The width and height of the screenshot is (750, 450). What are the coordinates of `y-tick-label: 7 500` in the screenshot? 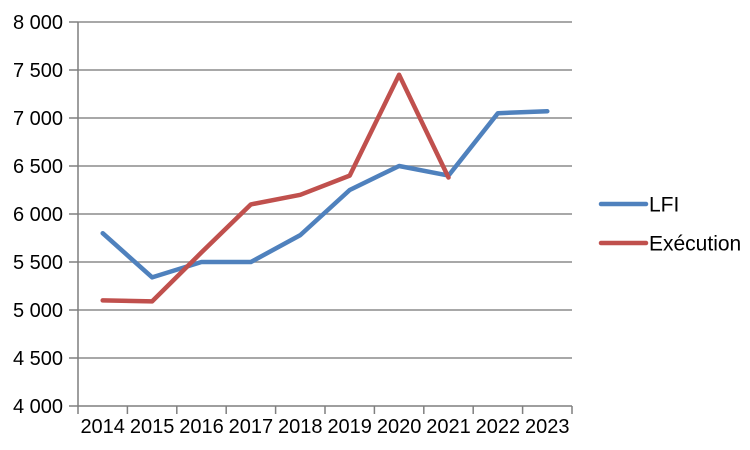 It's located at (38, 71).